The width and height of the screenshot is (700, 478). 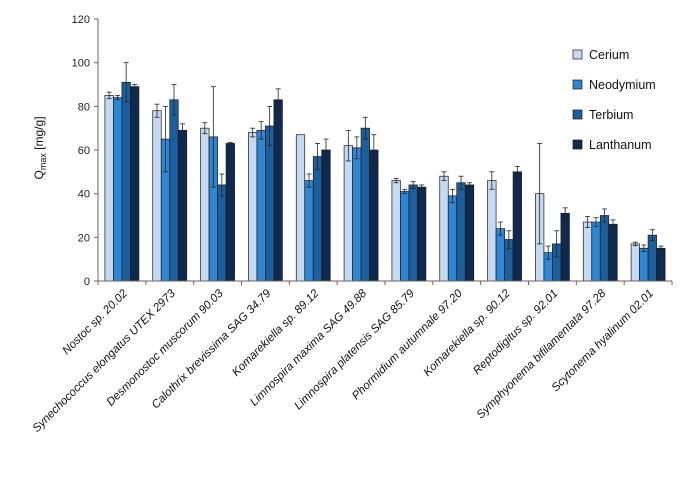 What do you see at coordinates (577, 144) in the screenshot?
I see `legend-swatch-lanthanum` at bounding box center [577, 144].